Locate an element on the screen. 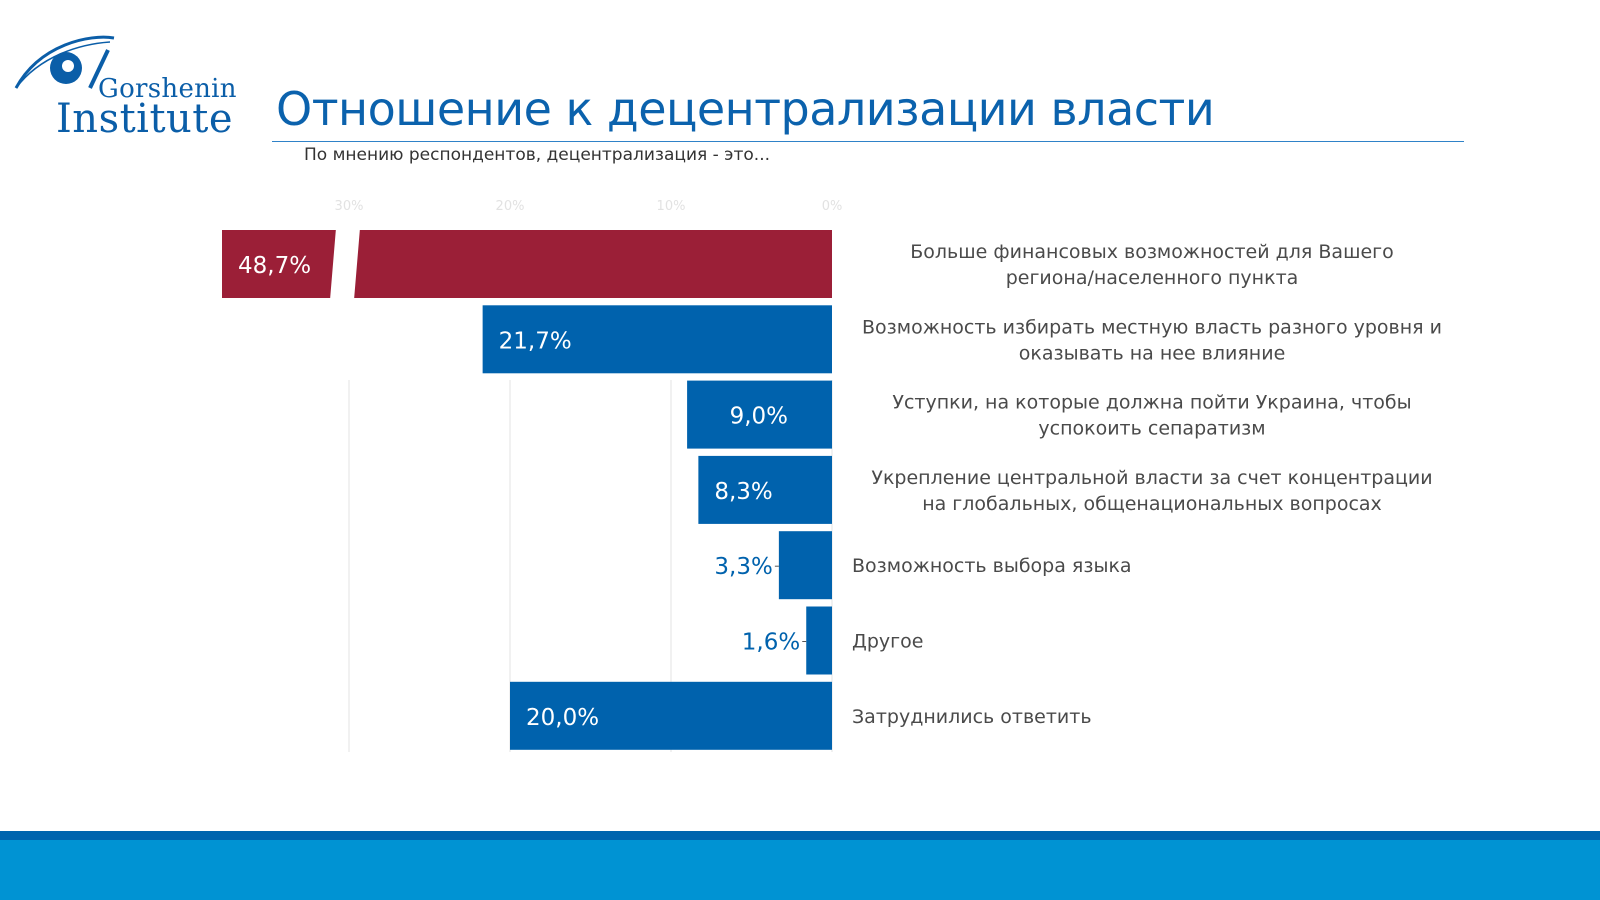  eye-icon is located at coordinates (64, 62).